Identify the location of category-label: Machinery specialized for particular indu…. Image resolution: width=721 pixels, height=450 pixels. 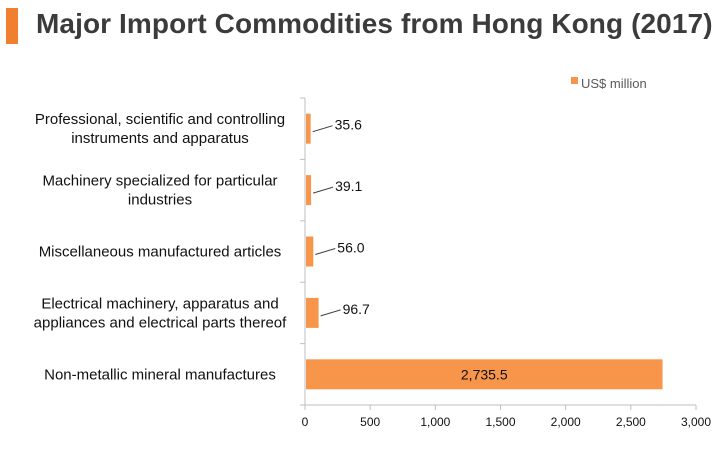
(159, 191).